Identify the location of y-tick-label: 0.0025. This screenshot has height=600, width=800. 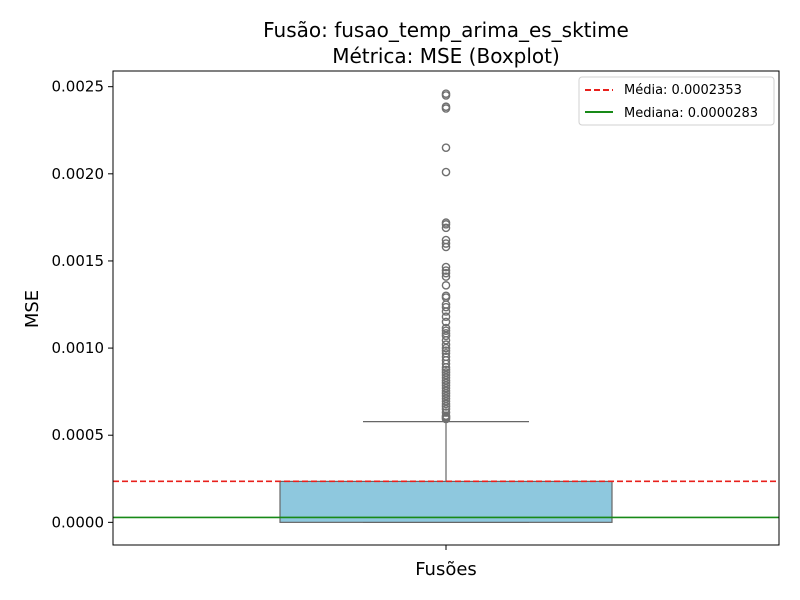
(78, 87).